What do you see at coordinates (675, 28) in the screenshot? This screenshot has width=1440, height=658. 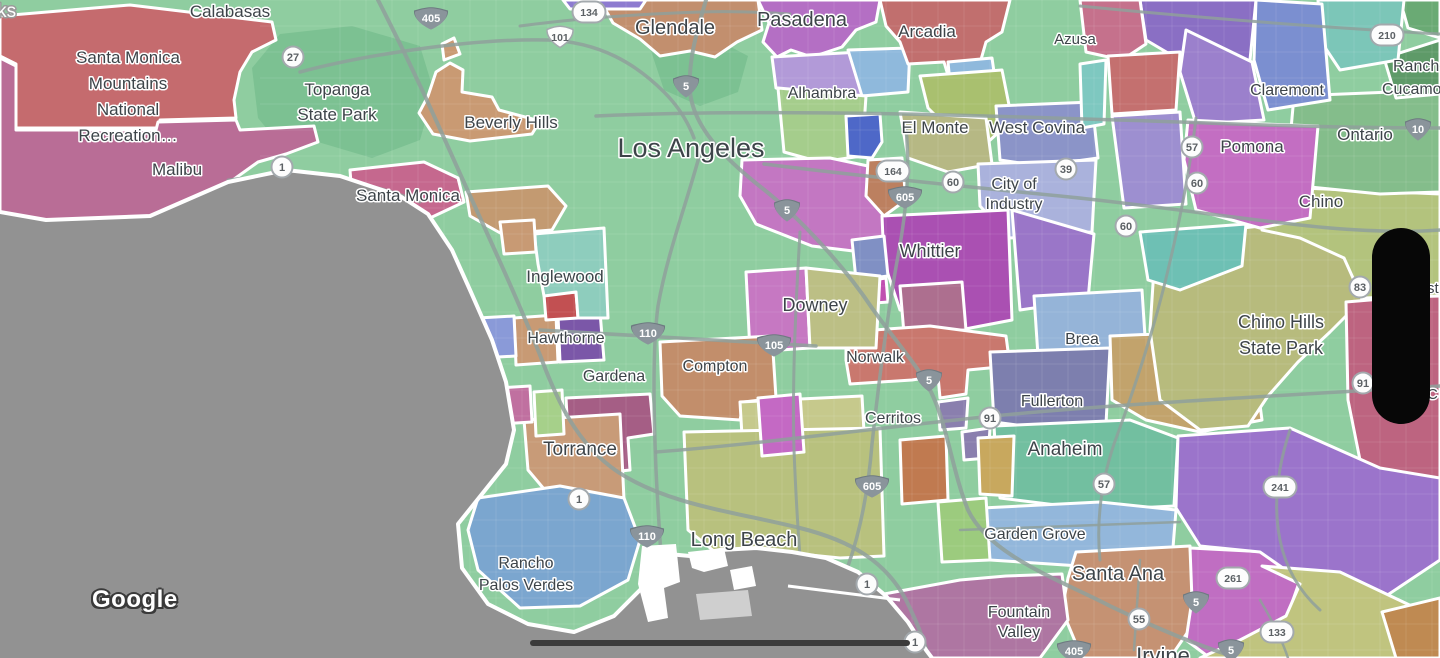 I see `map-label-glendale: Glendale` at bounding box center [675, 28].